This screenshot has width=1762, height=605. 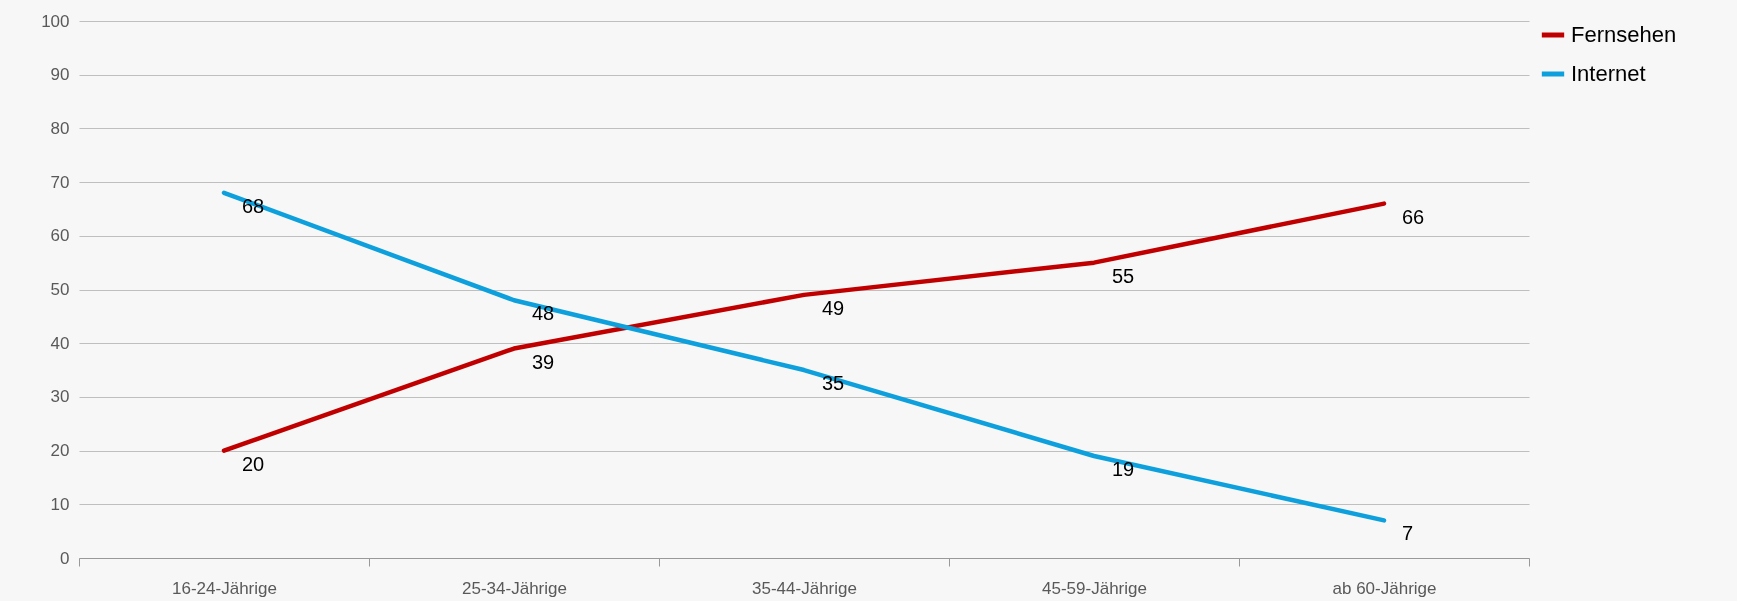 What do you see at coordinates (60, 128) in the screenshot?
I see `y-tick-label: 80` at bounding box center [60, 128].